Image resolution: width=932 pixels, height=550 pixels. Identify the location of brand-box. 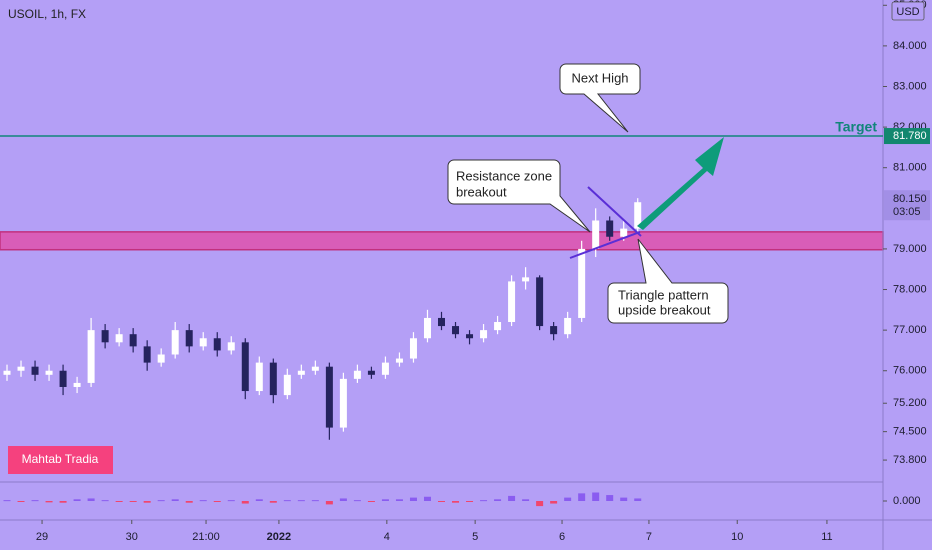
(60, 460).